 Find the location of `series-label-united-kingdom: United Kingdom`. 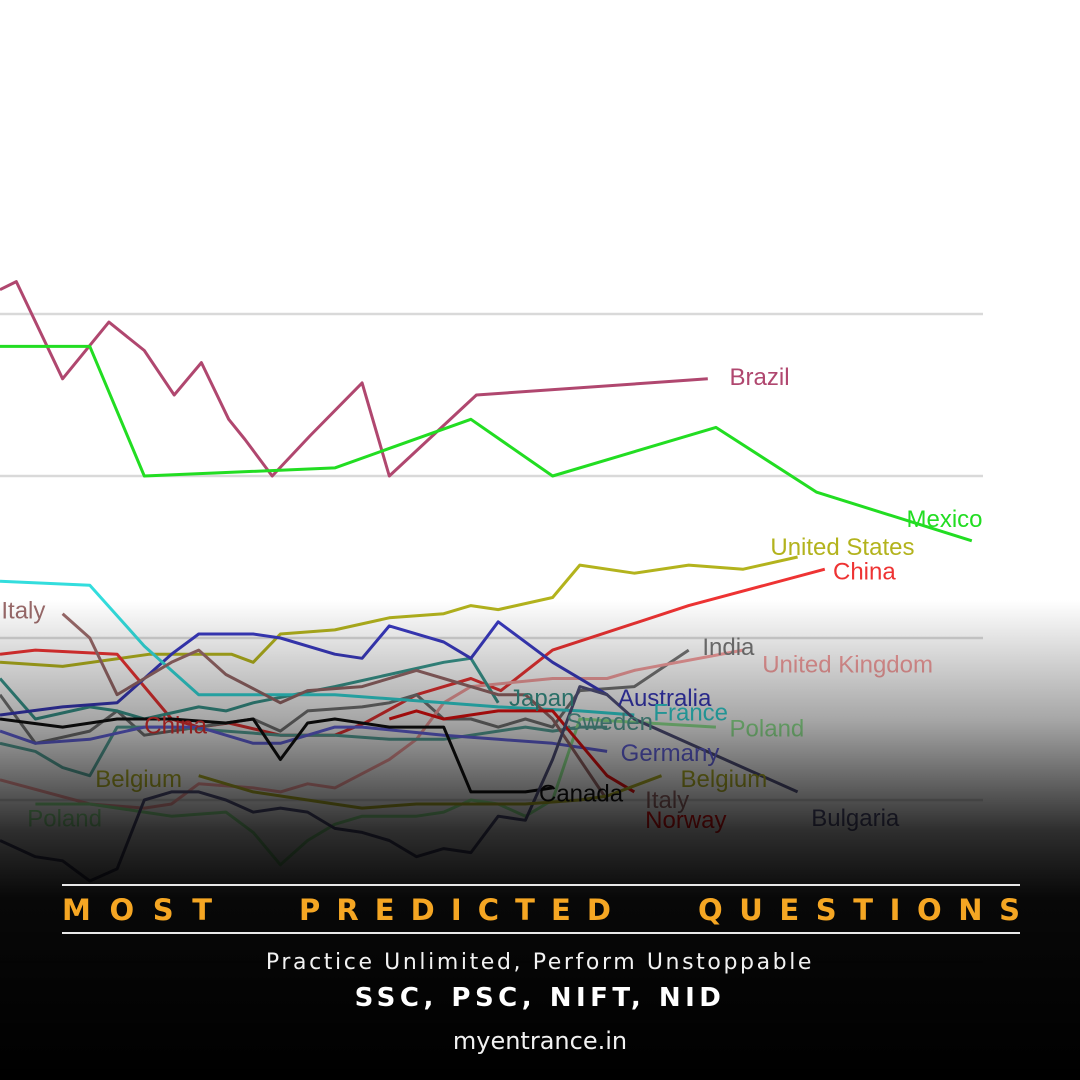

series-label-united-kingdom: United Kingdom is located at coordinates (847, 665).